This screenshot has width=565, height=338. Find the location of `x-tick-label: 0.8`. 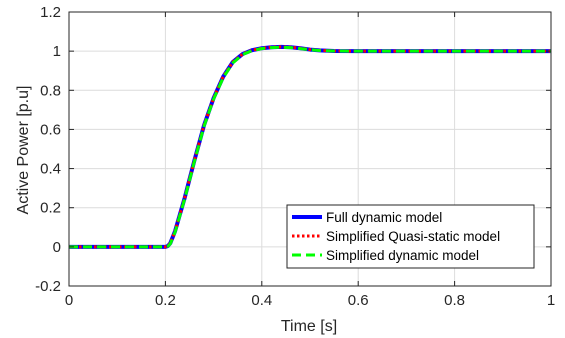

x-tick-label: 0.8 is located at coordinates (454, 300).